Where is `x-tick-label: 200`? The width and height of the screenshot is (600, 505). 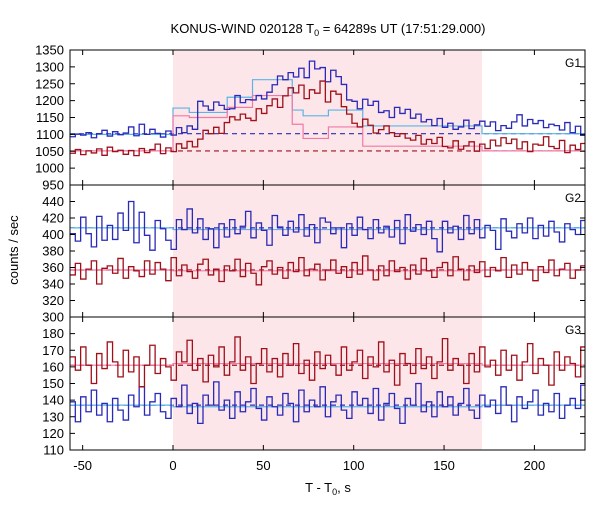 x-tick-label: 200 is located at coordinates (535, 465).